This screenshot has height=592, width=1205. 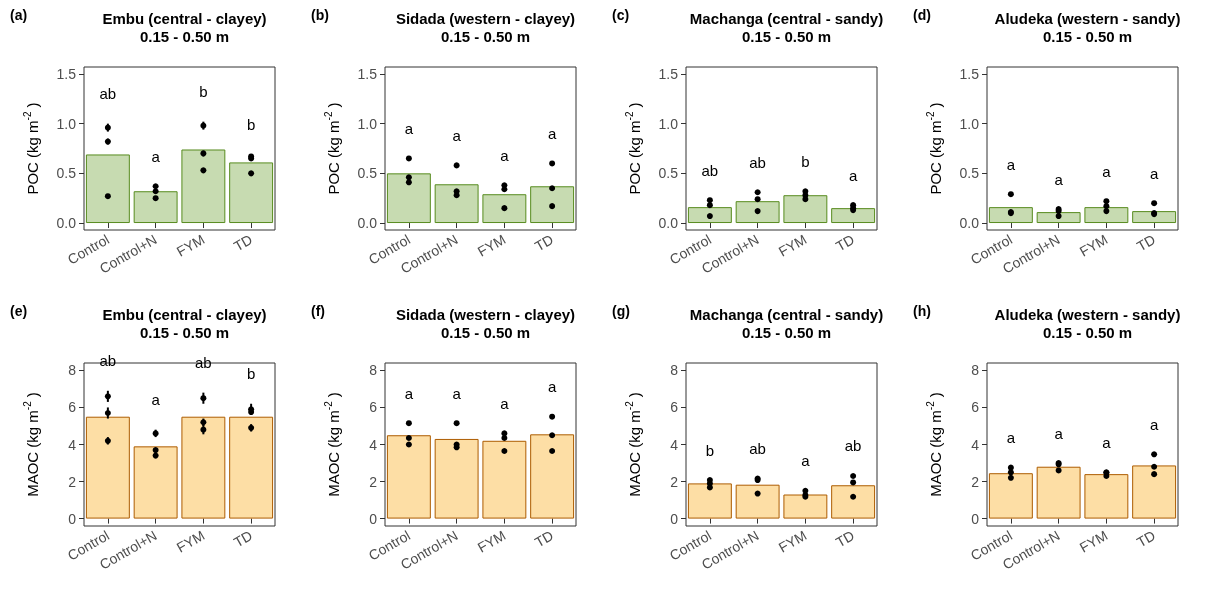 I want to click on text: (e), so click(x=19, y=311).